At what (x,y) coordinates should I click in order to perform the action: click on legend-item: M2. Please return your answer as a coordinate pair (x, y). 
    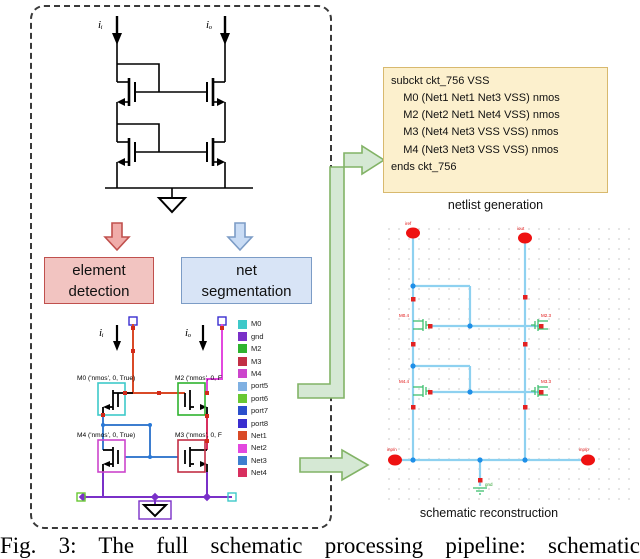
    Looking at the image, I should click on (269, 349).